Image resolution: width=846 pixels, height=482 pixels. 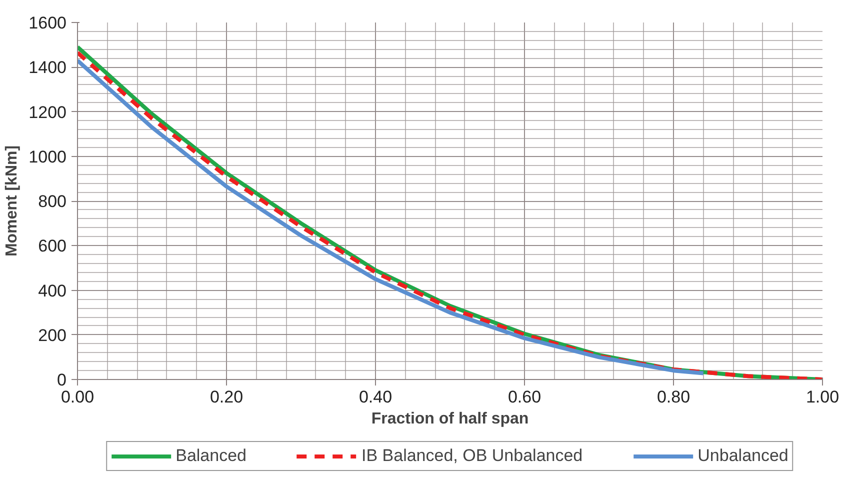 What do you see at coordinates (77, 397) in the screenshot?
I see `x-tick-label: 0.00` at bounding box center [77, 397].